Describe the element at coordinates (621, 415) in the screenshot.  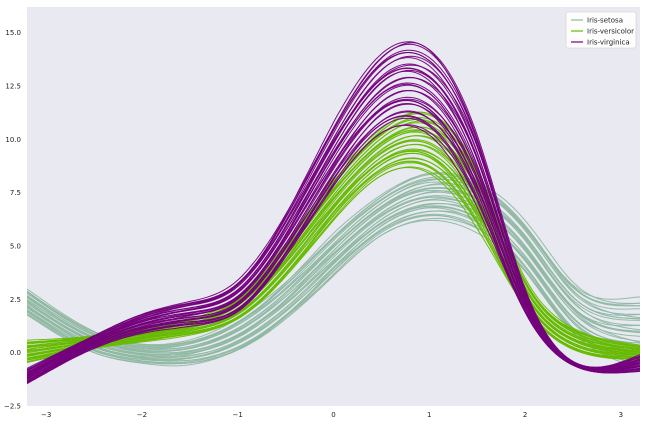
I see `x-tick-label: 3` at that location.